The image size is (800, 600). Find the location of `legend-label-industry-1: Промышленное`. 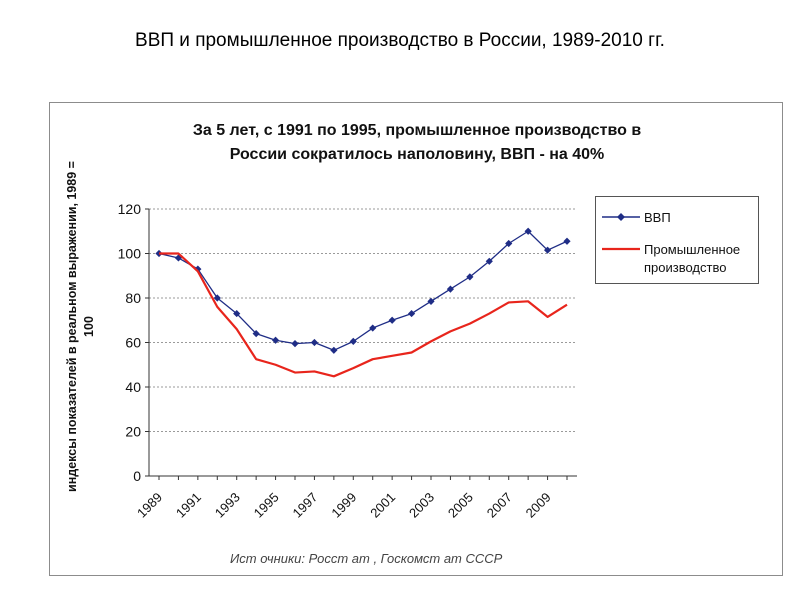

legend-label-industry-1: Промышленное is located at coordinates (692, 249).